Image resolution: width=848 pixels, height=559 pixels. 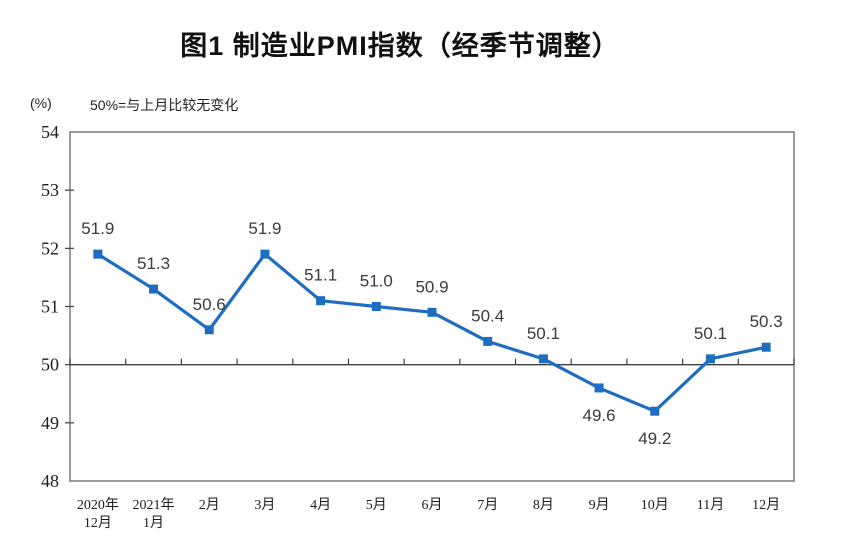 I want to click on x-tick-label: 10月, so click(x=655, y=505).